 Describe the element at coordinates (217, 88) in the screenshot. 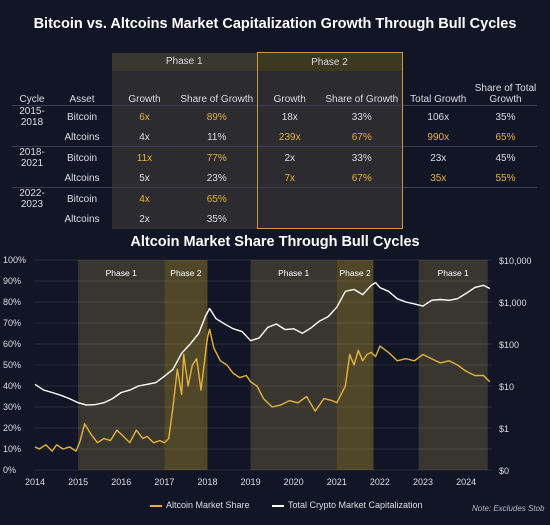

I see `col-header-p1-share: Share of Growth` at that location.